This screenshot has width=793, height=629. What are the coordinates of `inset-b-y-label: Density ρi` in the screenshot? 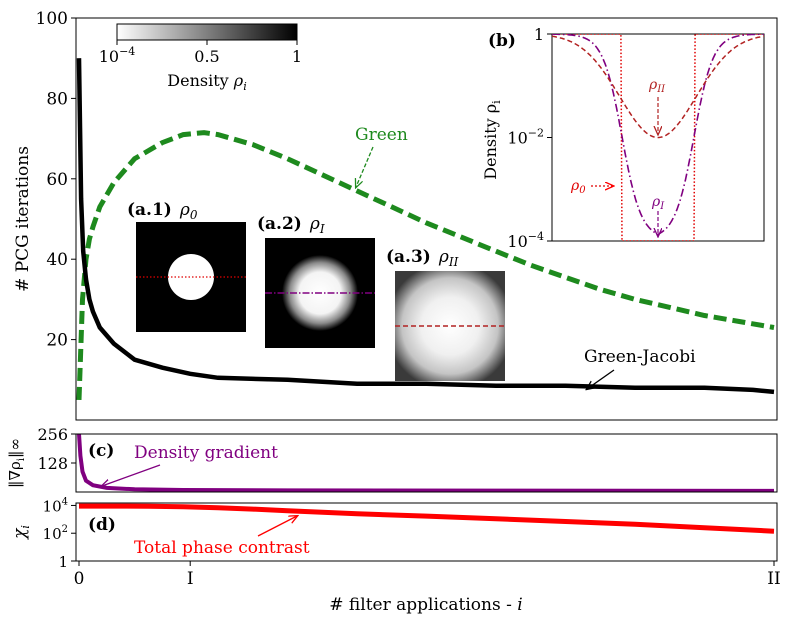 It's located at (492, 140).